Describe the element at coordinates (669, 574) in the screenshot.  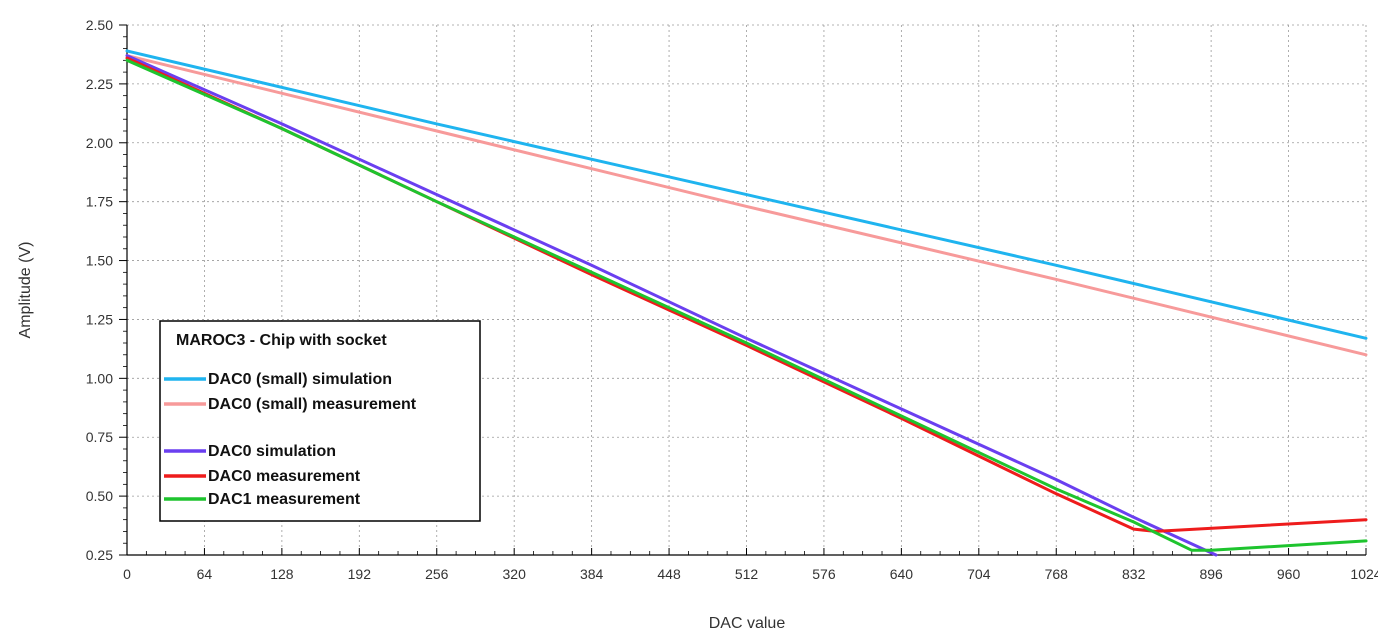
I see `x-tick-label: 448` at that location.